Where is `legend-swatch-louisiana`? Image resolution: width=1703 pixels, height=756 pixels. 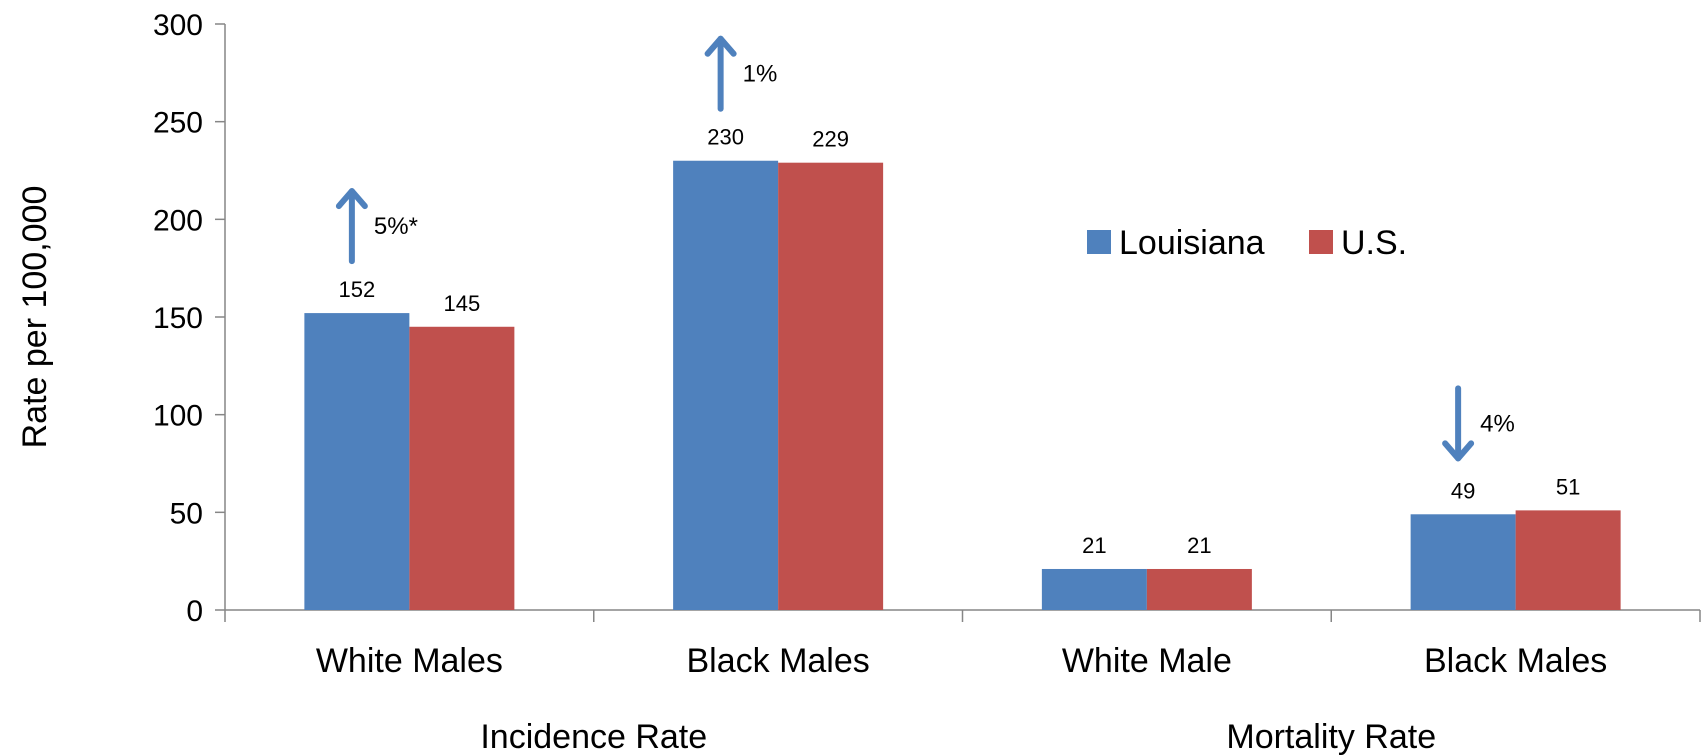 legend-swatch-louisiana is located at coordinates (1099, 242).